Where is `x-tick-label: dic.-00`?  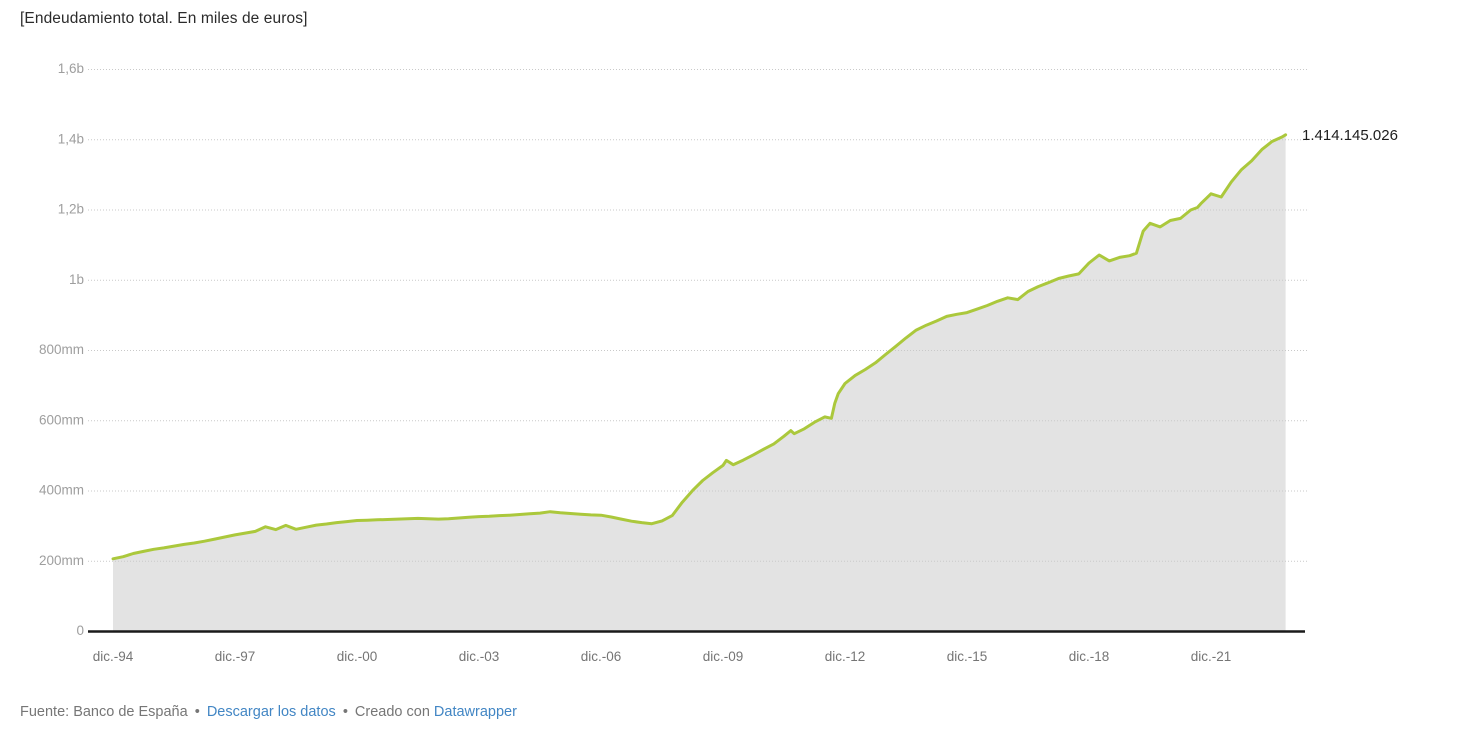 x-tick-label: dic.-00 is located at coordinates (357, 656).